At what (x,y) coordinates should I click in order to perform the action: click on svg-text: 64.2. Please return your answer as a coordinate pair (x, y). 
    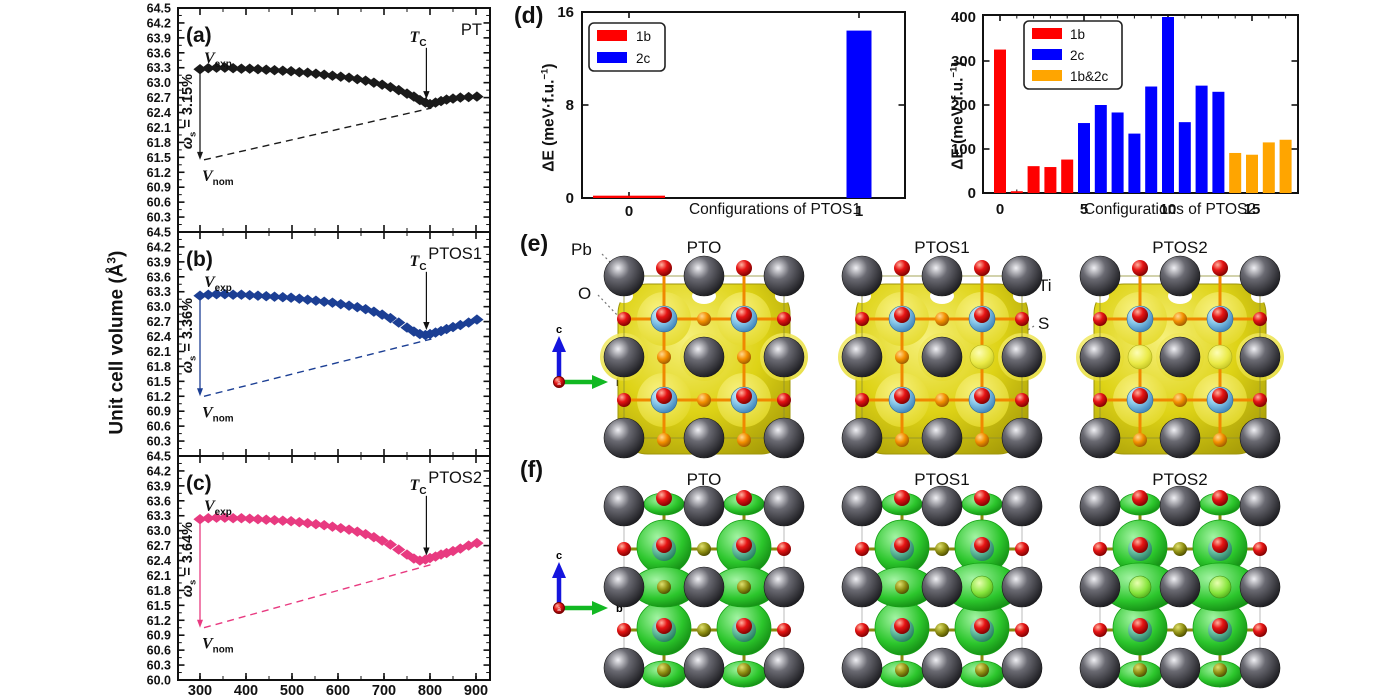
    Looking at the image, I should click on (159, 23).